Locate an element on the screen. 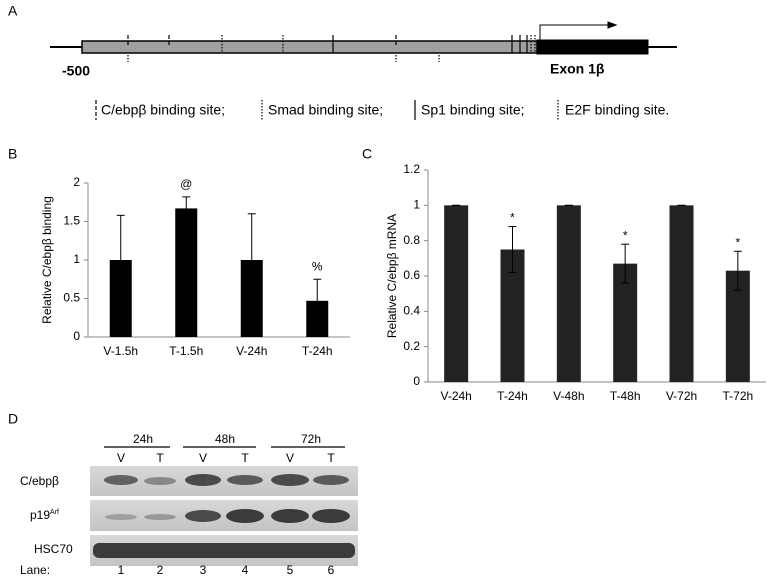 This screenshot has height=578, width=771. lane-number: 5 is located at coordinates (290, 570).